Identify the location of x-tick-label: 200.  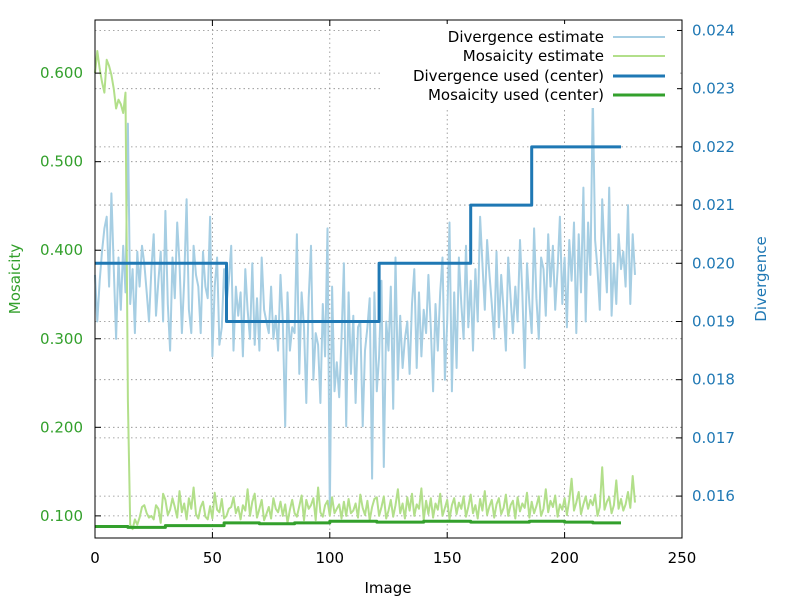
(564, 558).